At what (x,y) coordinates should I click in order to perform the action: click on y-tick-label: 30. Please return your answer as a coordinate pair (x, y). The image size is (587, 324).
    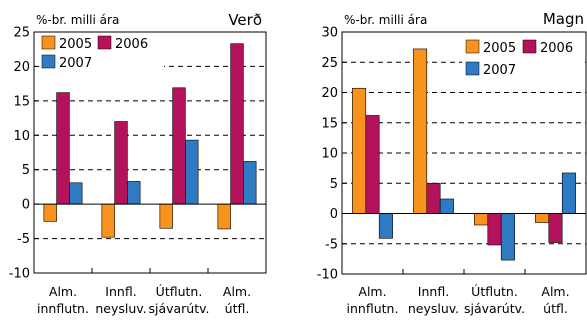
    Looking at the image, I should click on (329, 33).